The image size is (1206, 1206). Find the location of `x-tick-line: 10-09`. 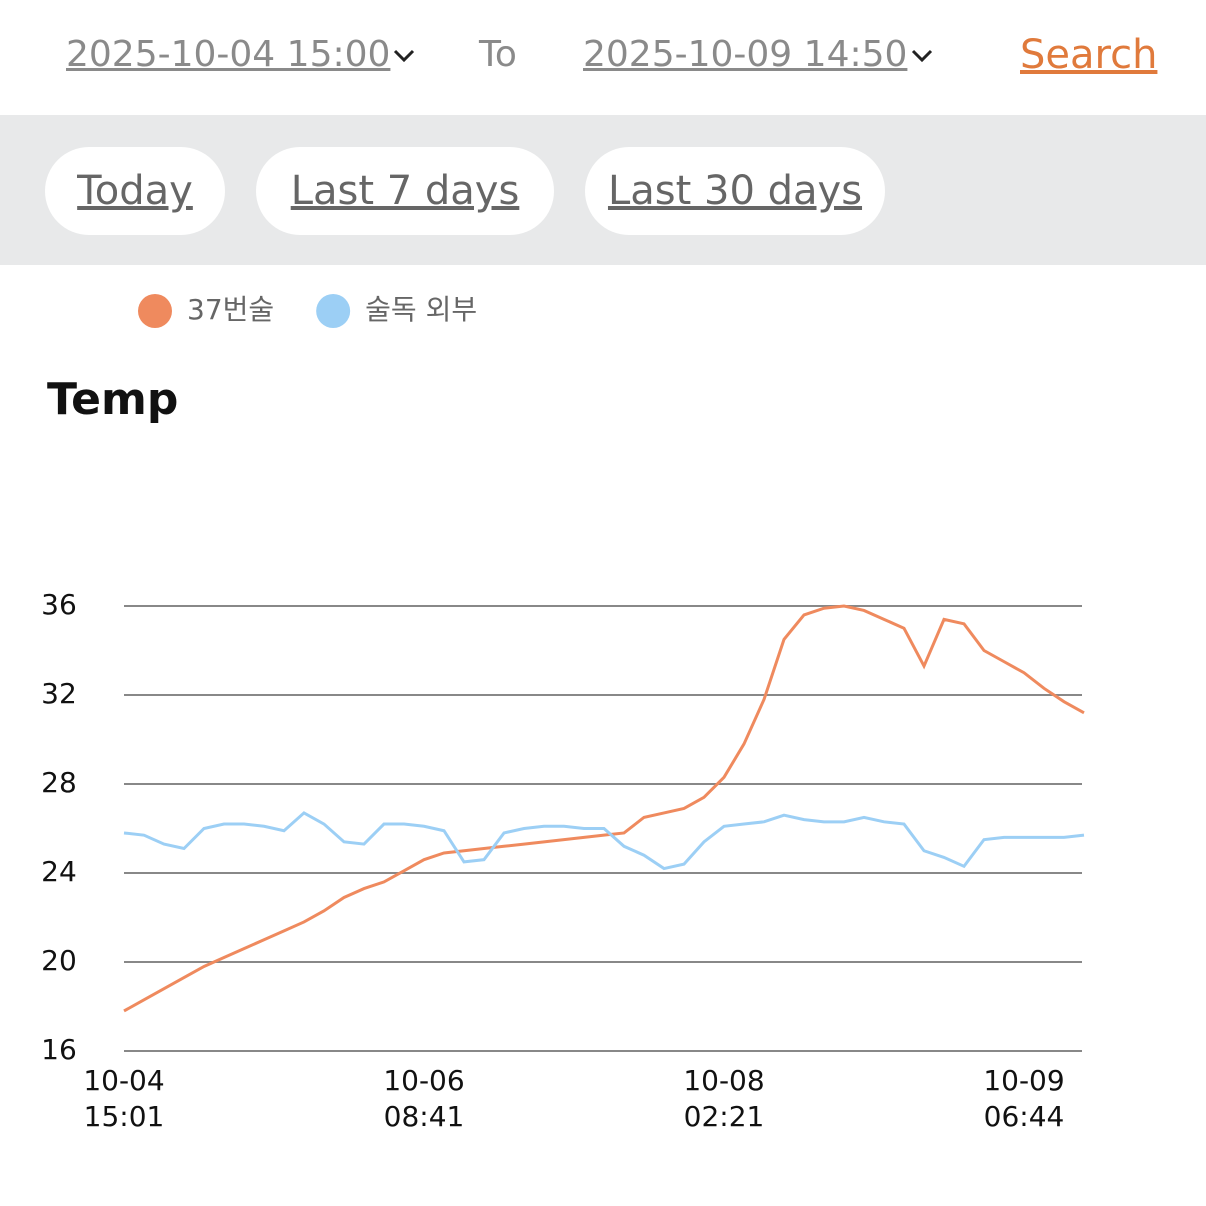

x-tick-line: 10-09 is located at coordinates (1023, 1080).